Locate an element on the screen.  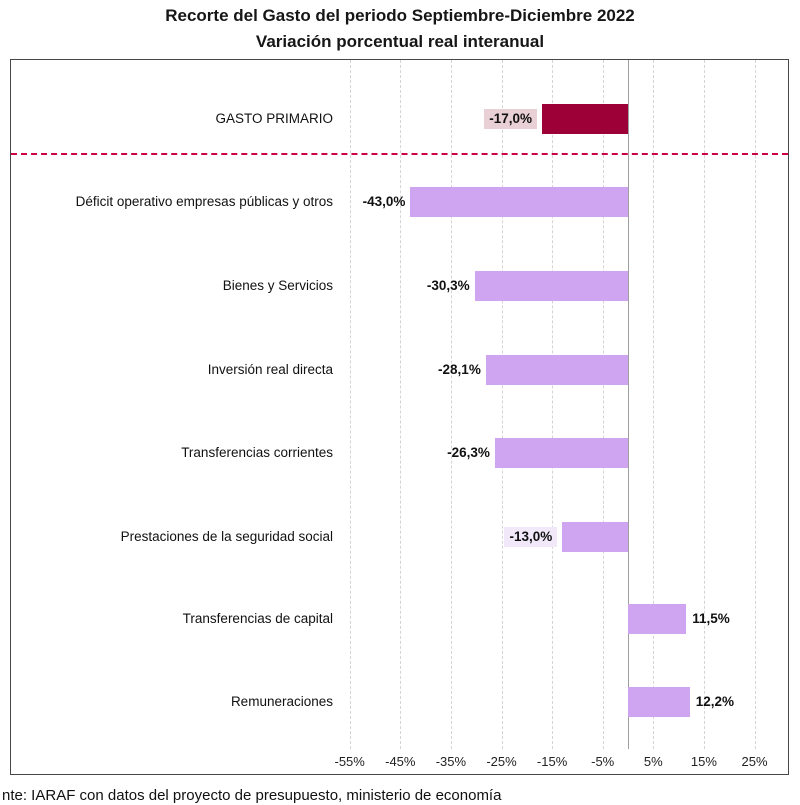
category-label: Inversión real directa is located at coordinates (270, 369).